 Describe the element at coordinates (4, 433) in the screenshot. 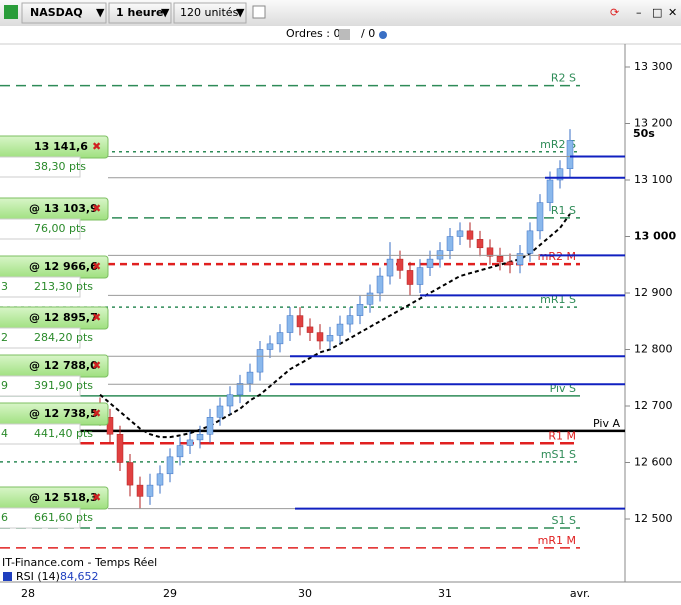

I see `order-side: 4` at that location.